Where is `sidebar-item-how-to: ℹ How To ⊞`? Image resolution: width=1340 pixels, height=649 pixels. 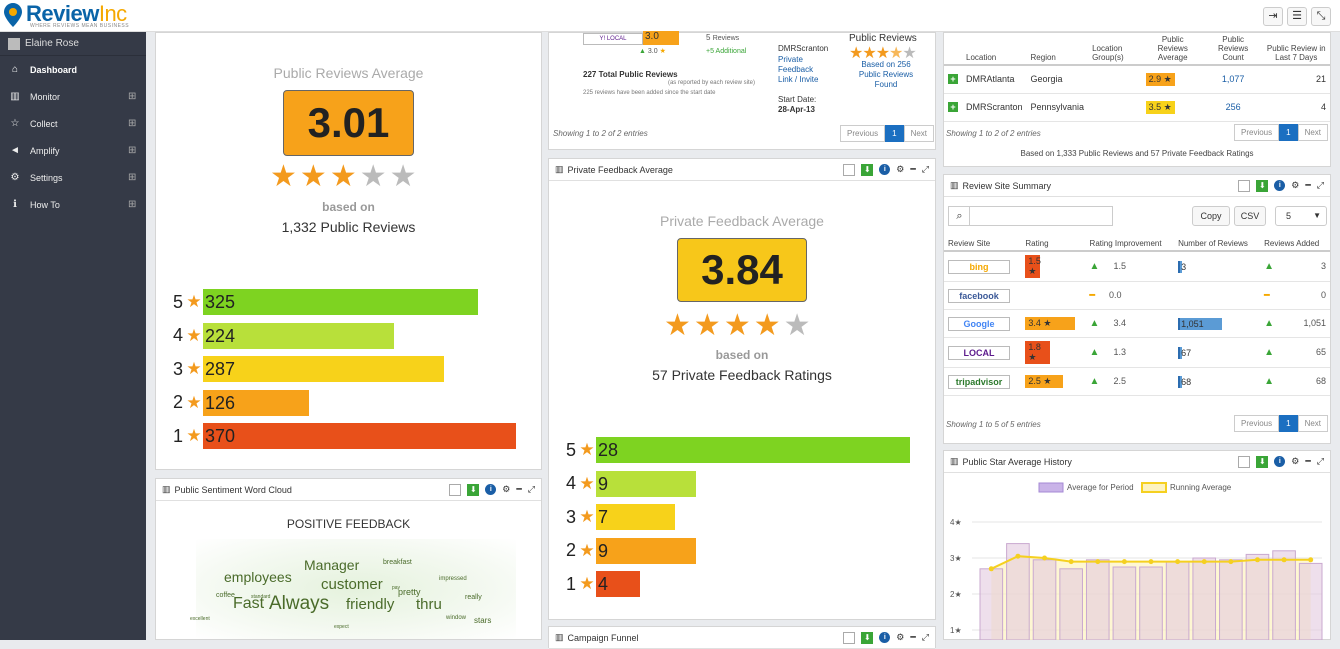
sidebar-item-how-to: ℹ How To ⊞ is located at coordinates (73, 204).